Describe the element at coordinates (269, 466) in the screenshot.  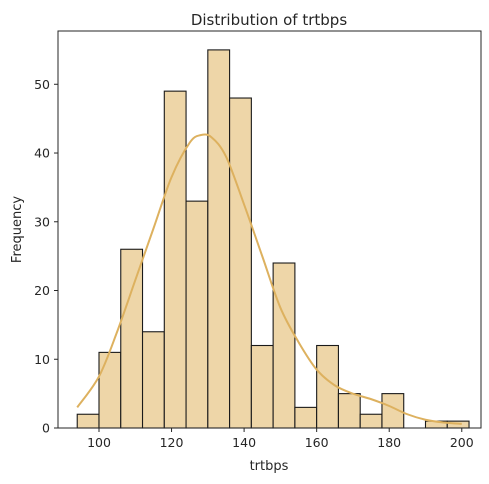
I see `x-axis-label: trtbps` at that location.